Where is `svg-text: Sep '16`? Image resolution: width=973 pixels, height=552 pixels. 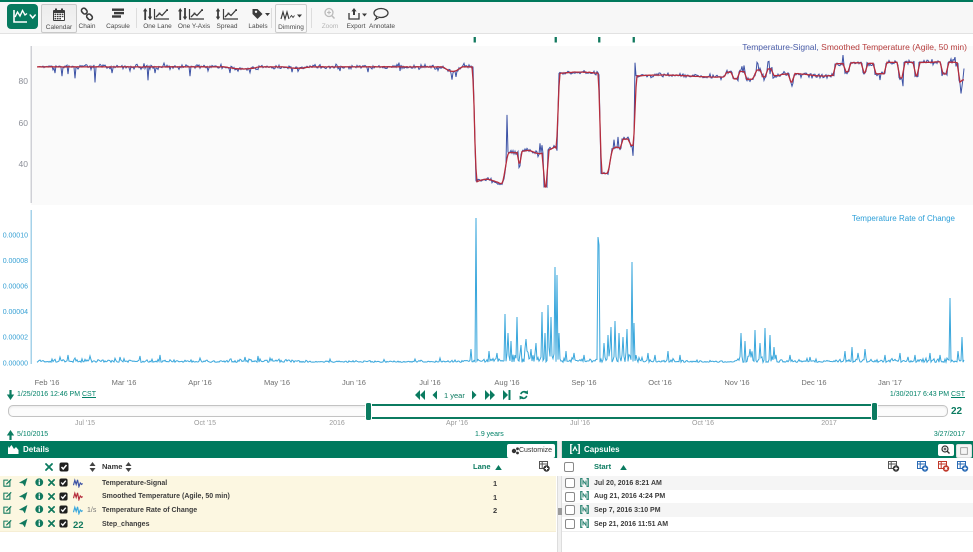
svg-text: Sep '16 is located at coordinates (583, 382).